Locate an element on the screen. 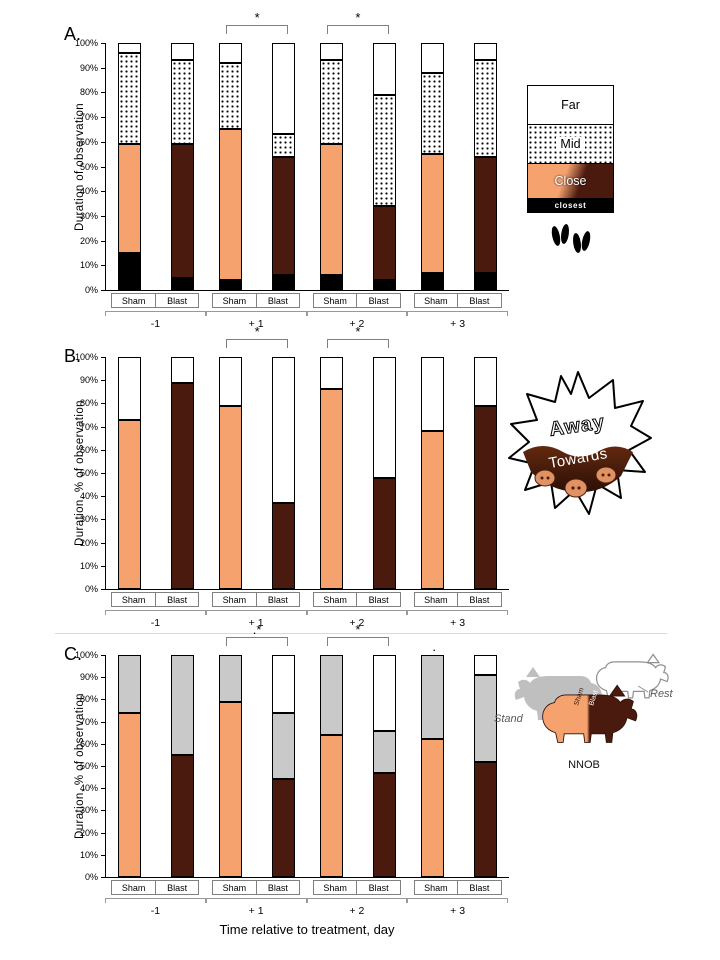 This screenshot has height=960, width=720. proximity-legend: Far Mid Close closest is located at coordinates (570, 149).